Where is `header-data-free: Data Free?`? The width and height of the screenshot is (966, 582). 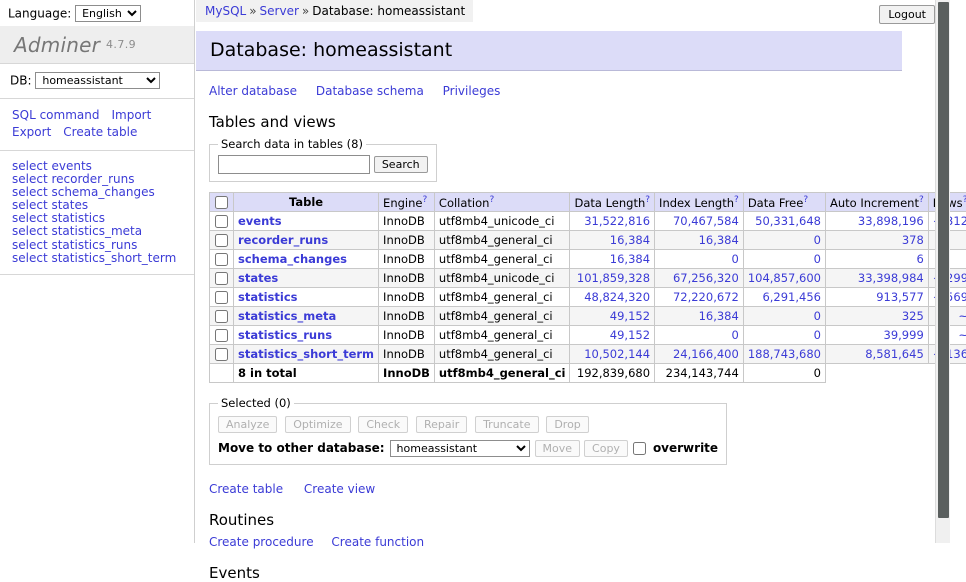 header-data-free: Data Free? is located at coordinates (784, 202).